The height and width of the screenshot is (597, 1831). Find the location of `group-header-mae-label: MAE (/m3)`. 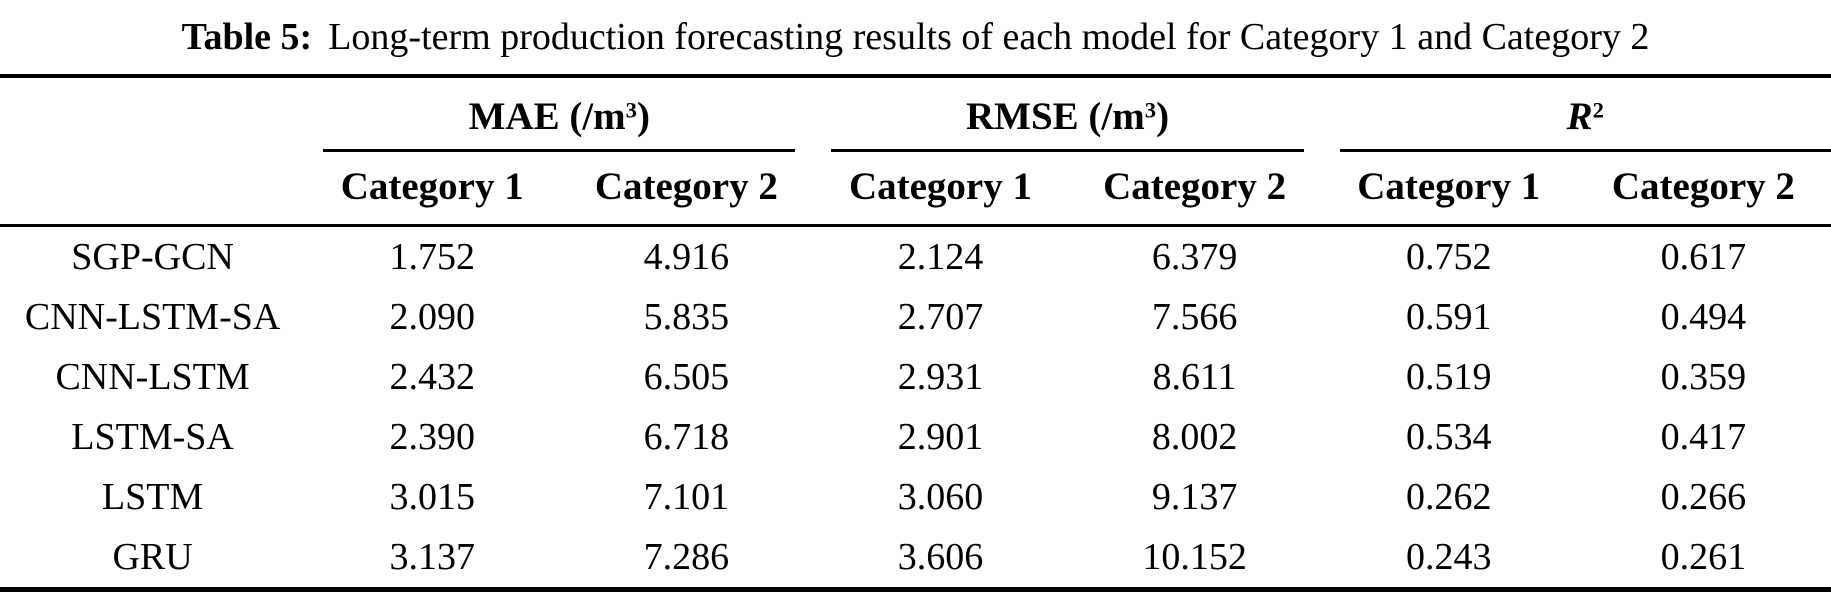

group-header-mae-label: MAE (/m3) is located at coordinates (559, 123).